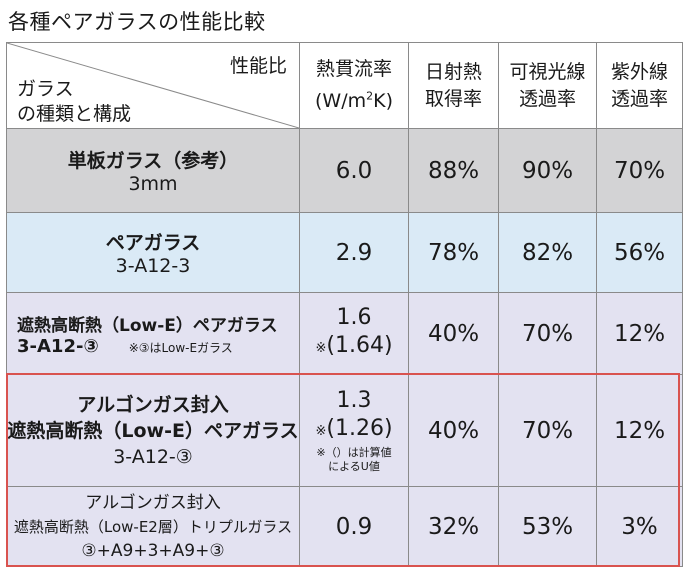  Describe the element at coordinates (359, 428) in the screenshot. I see `u-value-calc: (1.26)` at that location.